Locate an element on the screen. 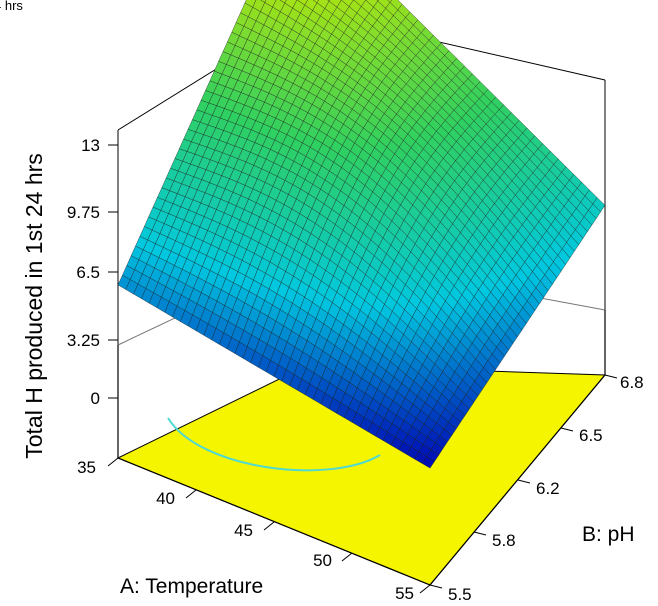 This screenshot has width=658, height=606. z-tick-label-3: 9.75 is located at coordinates (83, 212).